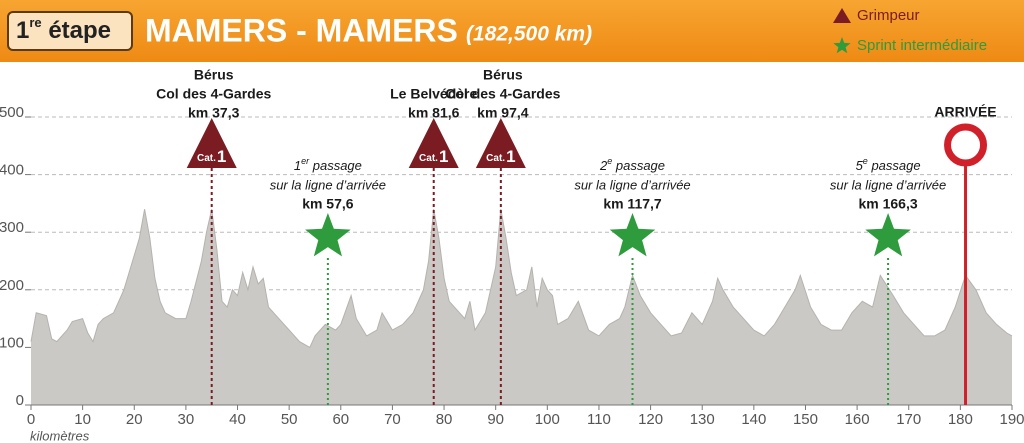 This screenshot has height=443, width=1024. I want to click on stage-suffix: re, so click(35, 22).